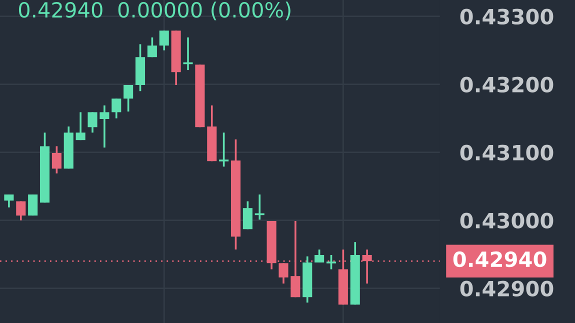 The image size is (575, 323). I want to click on y-tick-label: 0.43100, so click(507, 152).